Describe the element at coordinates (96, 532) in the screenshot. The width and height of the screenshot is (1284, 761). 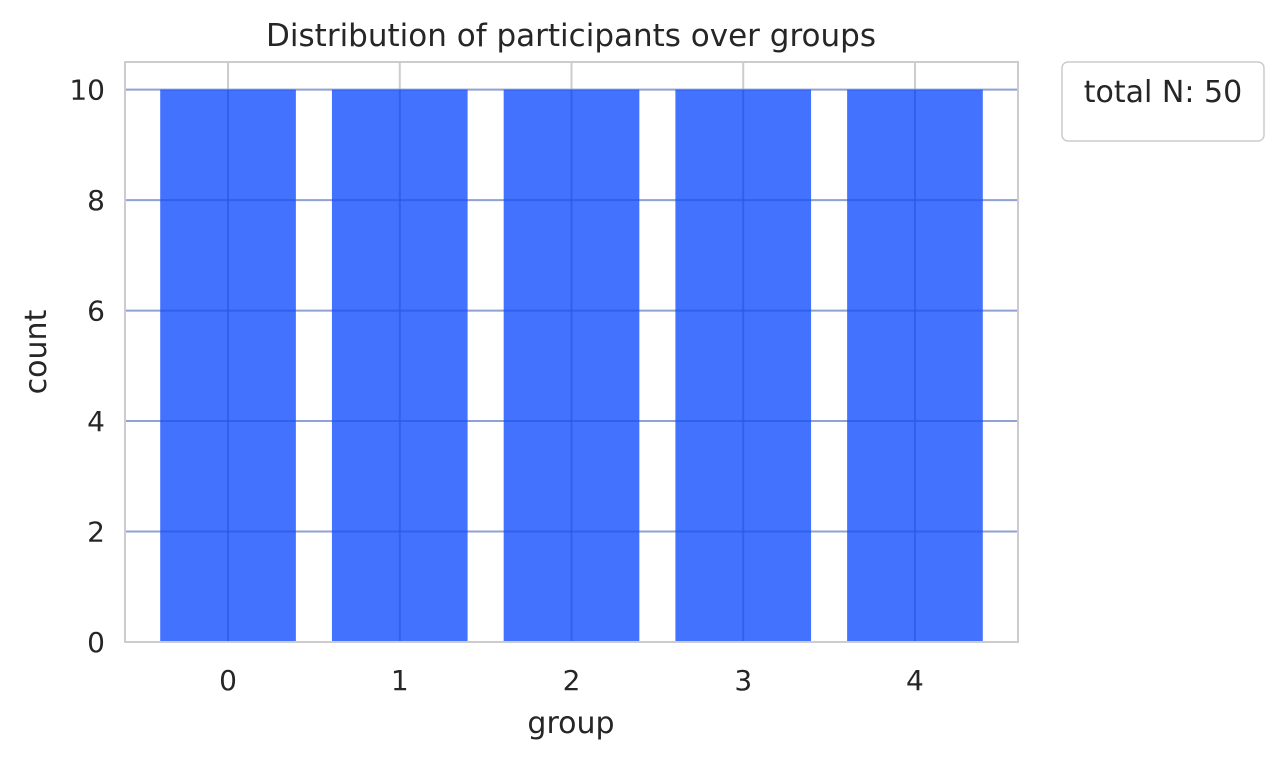
I see `y-tick-label: 2` at that location.